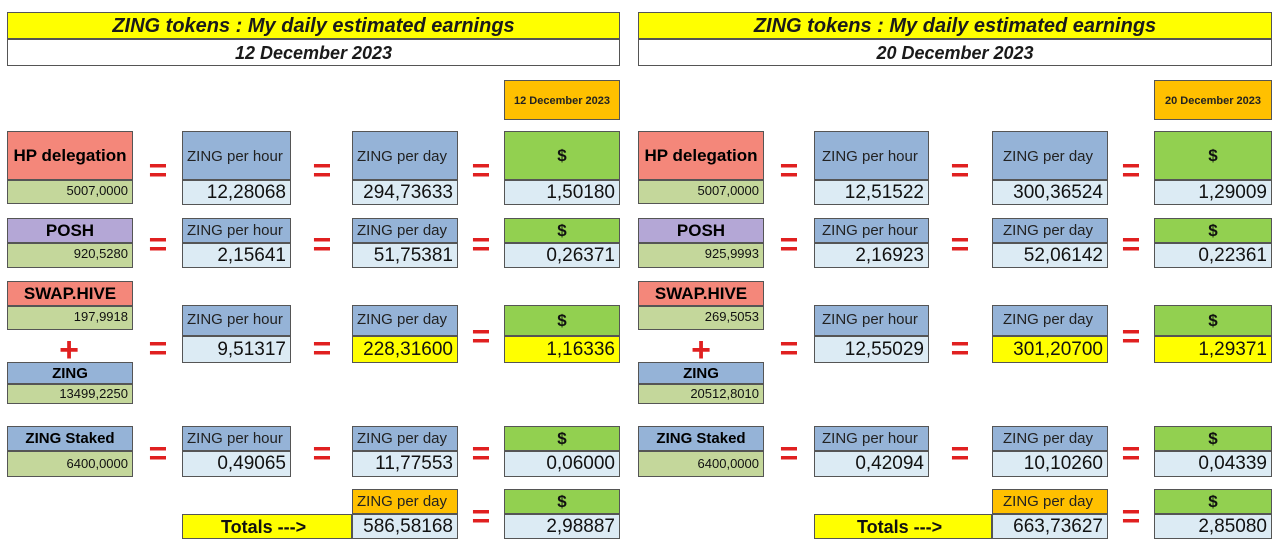 The image size is (1280, 547). I want to click on posh-usd-value: 0,26371, so click(562, 255).